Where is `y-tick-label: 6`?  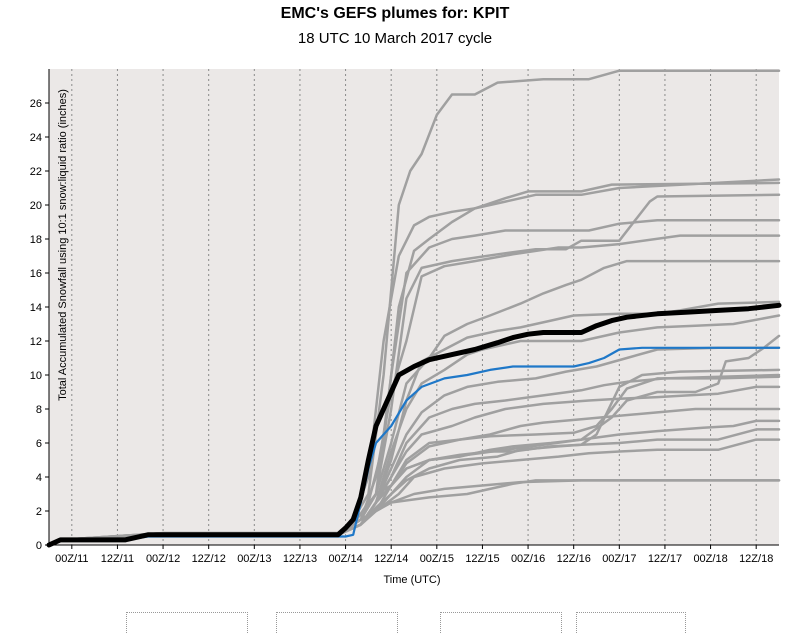 y-tick-label: 6 is located at coordinates (39, 444).